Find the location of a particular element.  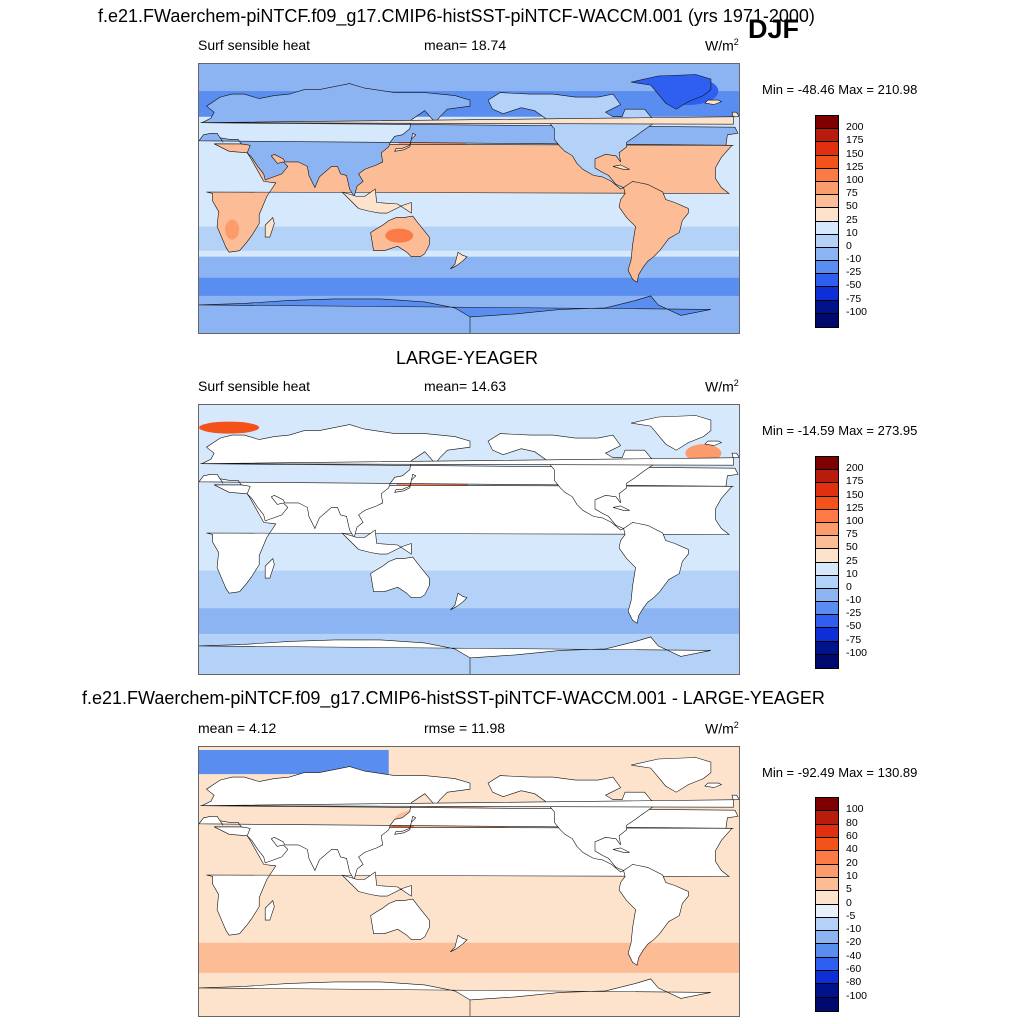

panel-3-map is located at coordinates (469, 881).